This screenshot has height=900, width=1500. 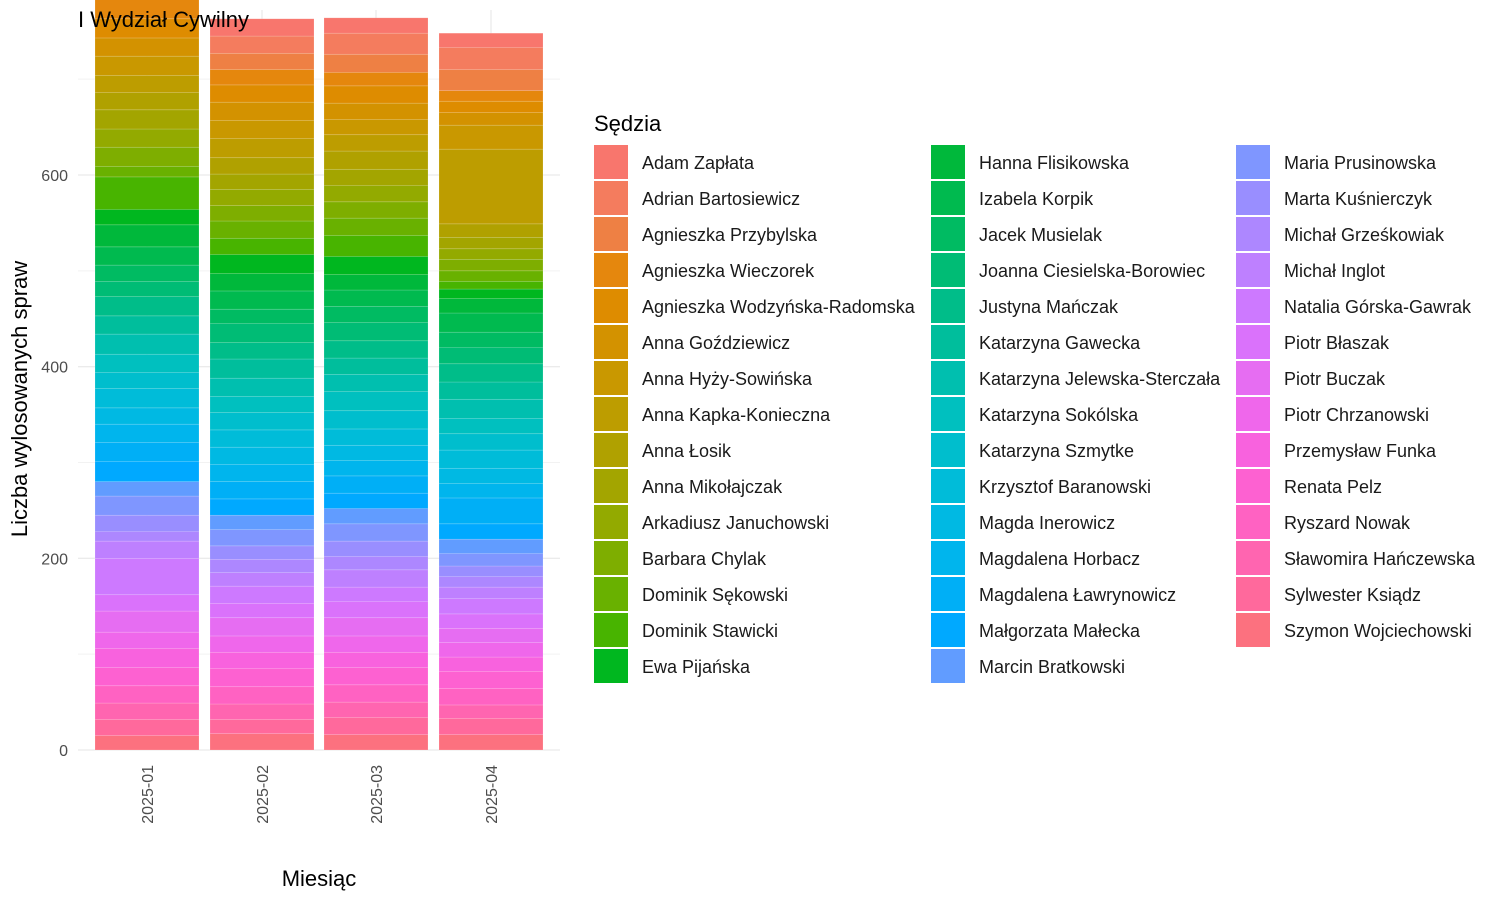 What do you see at coordinates (1059, 559) in the screenshot?
I see `legend-label: Magdalena Horbacz` at bounding box center [1059, 559].